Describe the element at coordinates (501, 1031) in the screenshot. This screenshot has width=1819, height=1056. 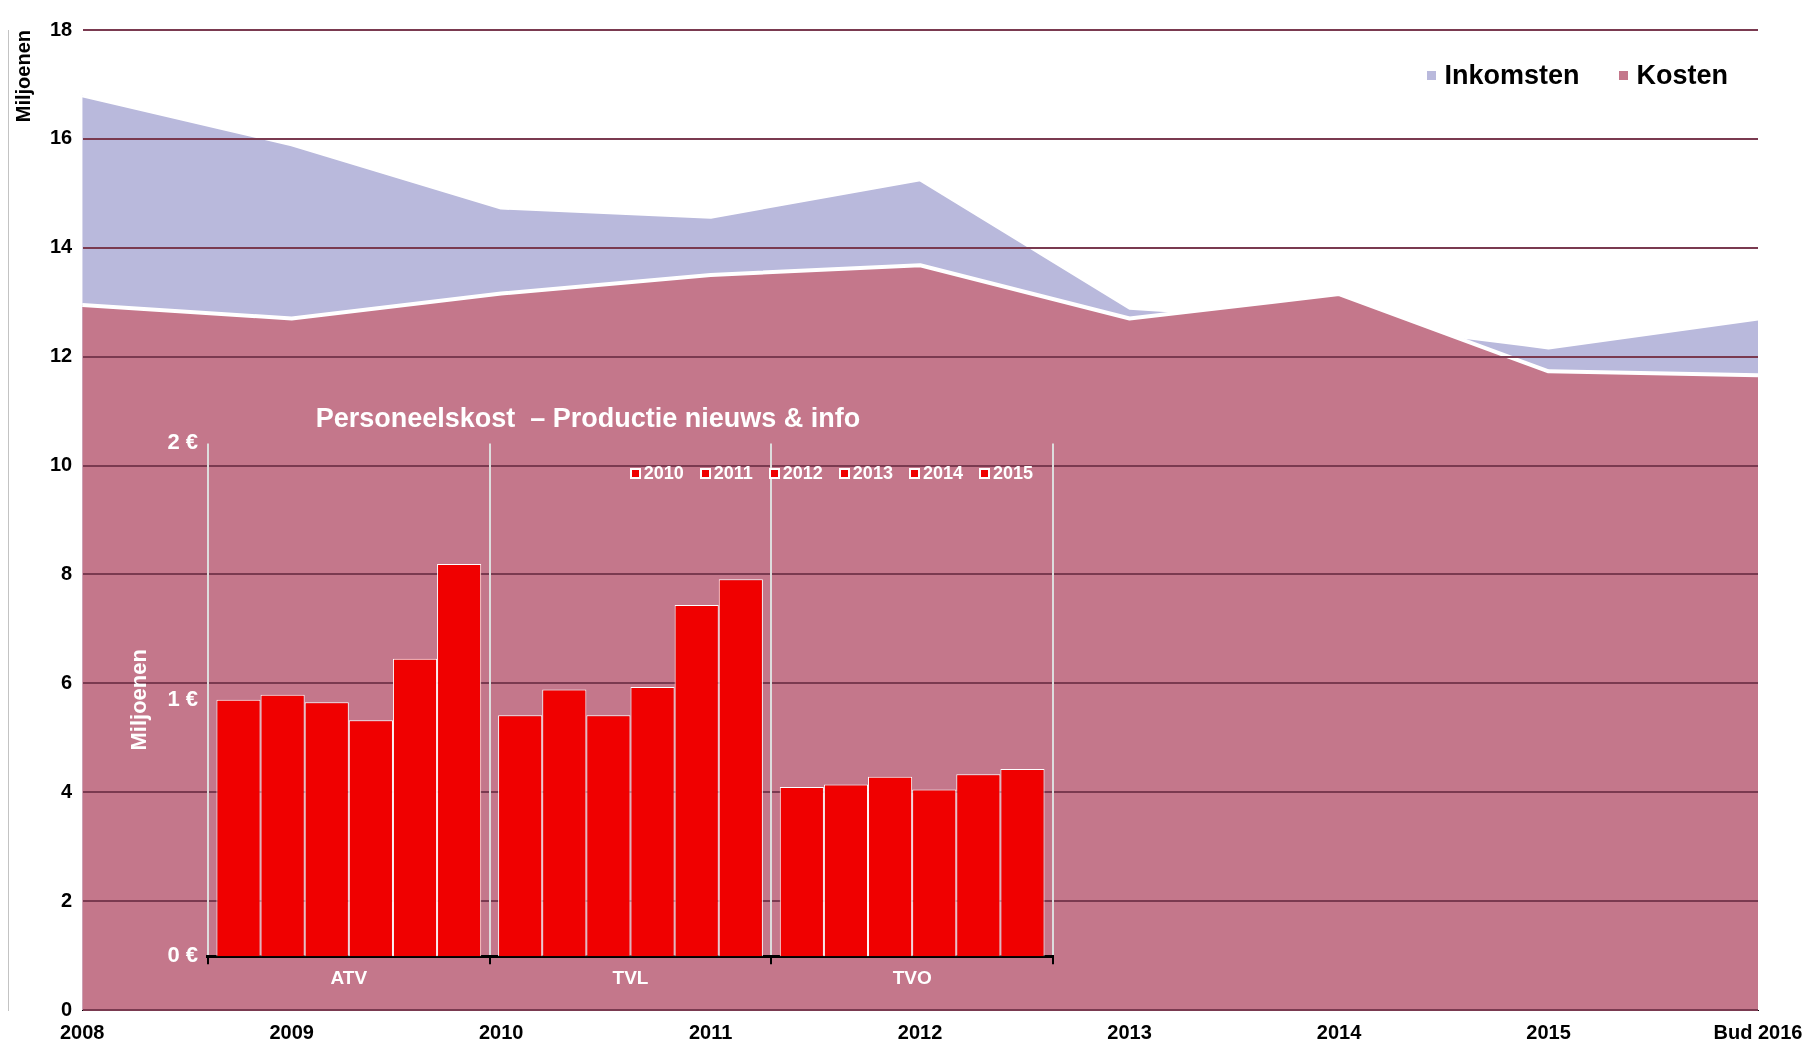
I see `x-tick-label: 2010` at that location.